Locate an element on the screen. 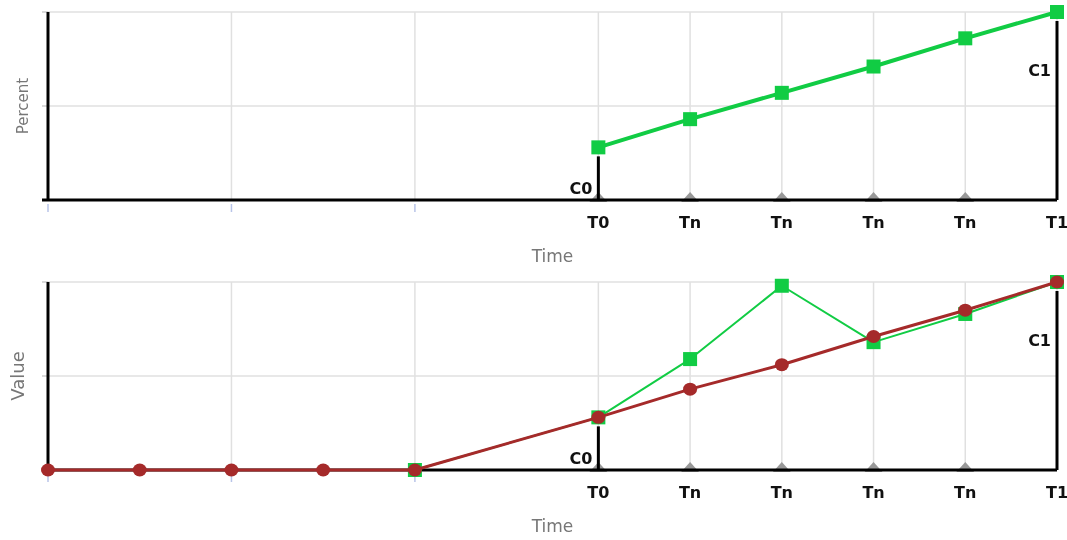 This screenshot has height=540, width=1067. y-axis-title: Percent is located at coordinates (23, 106).